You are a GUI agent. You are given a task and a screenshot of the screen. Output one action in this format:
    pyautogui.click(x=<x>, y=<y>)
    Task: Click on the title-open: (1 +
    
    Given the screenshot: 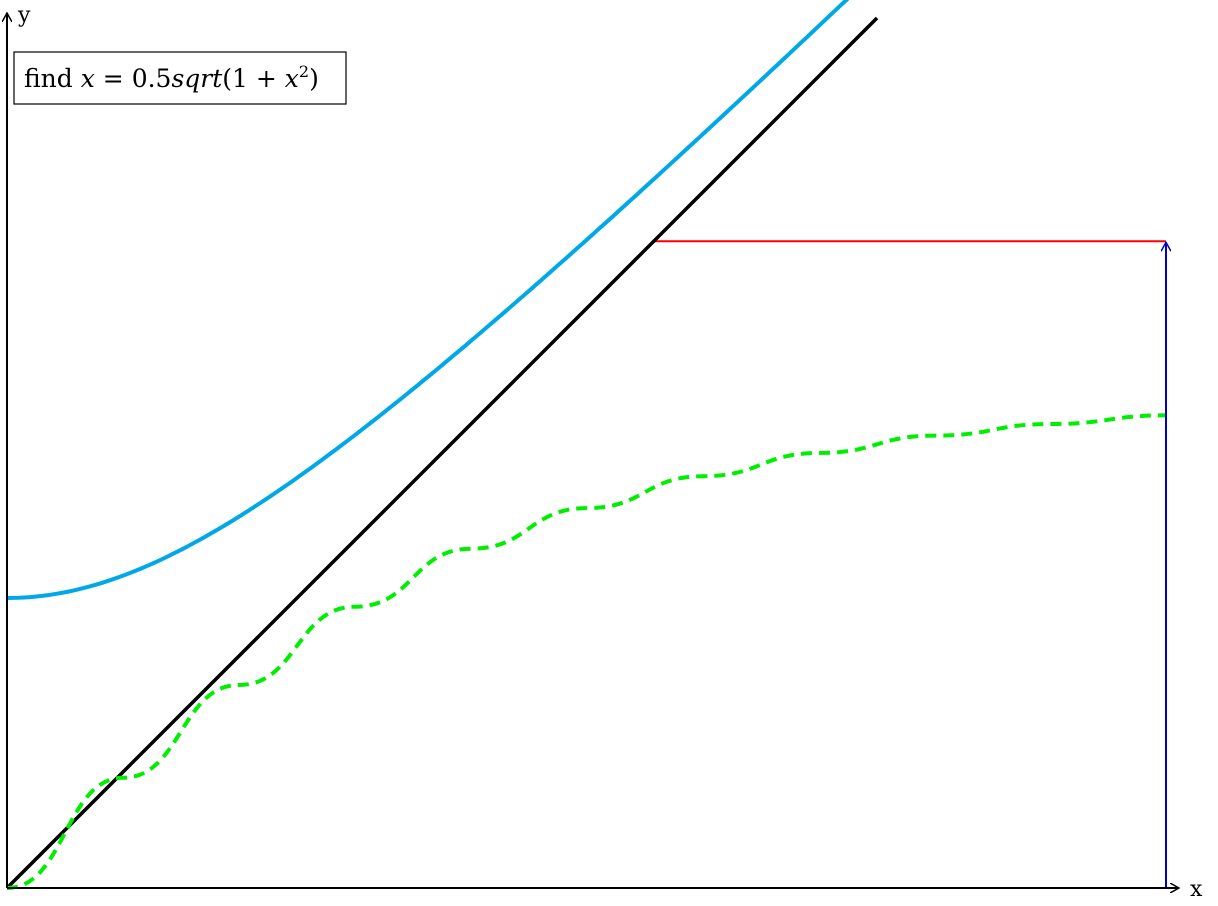 What is the action you would take?
    pyautogui.click(x=253, y=78)
    